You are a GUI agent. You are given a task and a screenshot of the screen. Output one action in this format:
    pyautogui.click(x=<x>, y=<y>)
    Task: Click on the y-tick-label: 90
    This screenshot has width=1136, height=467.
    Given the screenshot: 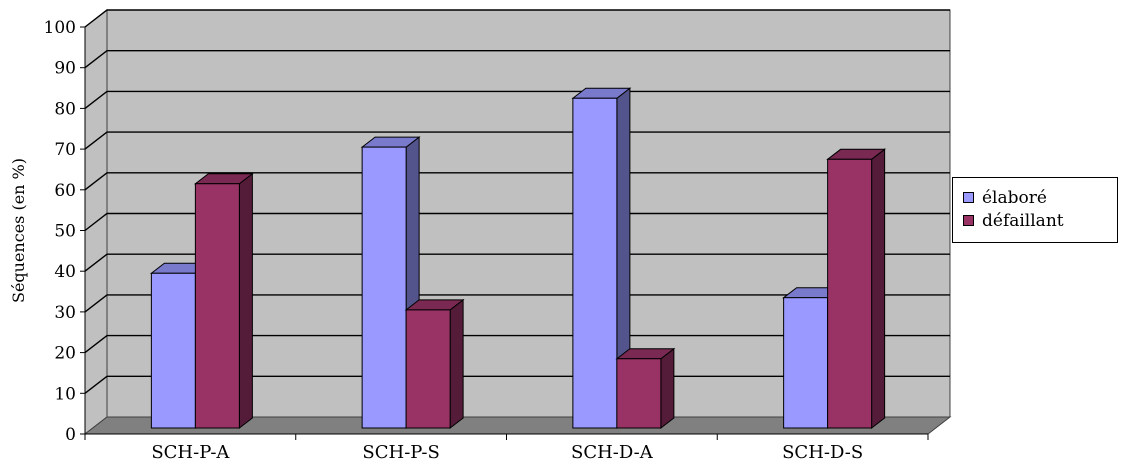 What is the action you would take?
    pyautogui.click(x=65, y=69)
    